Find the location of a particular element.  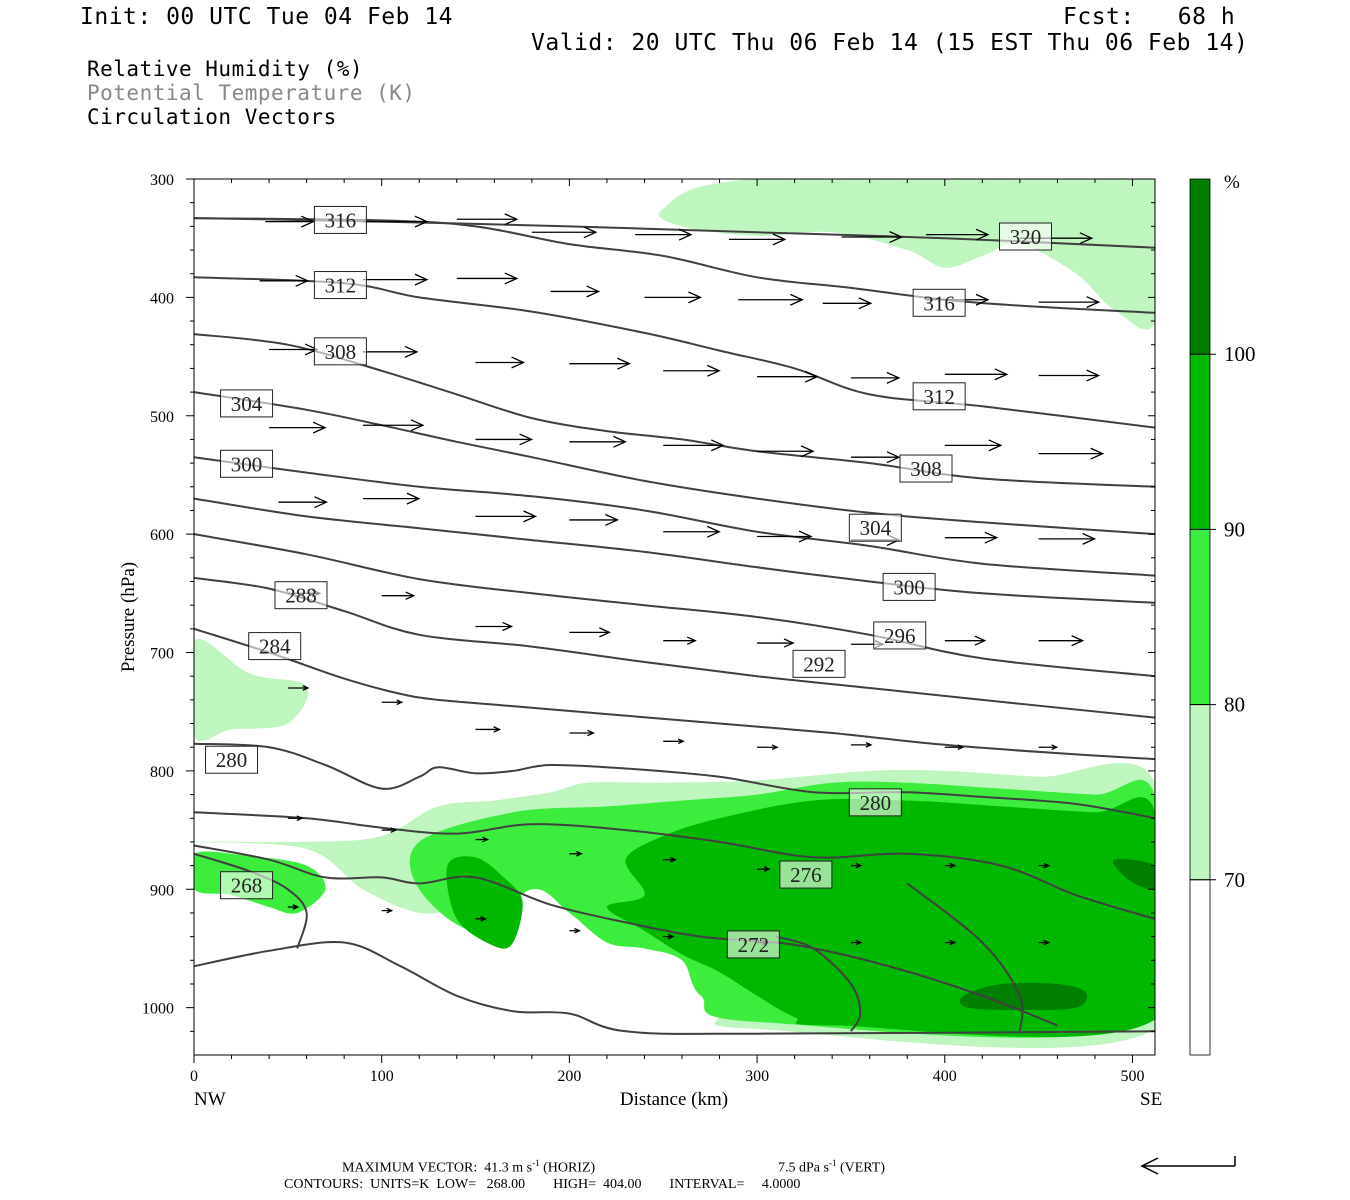

colorbar-label-70: 70 is located at coordinates (1234, 880).